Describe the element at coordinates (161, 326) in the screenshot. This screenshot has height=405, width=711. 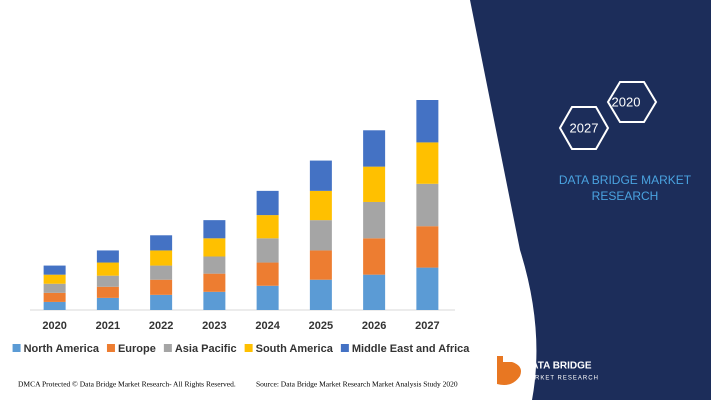
I see `x-tick-label: 2022` at that location.